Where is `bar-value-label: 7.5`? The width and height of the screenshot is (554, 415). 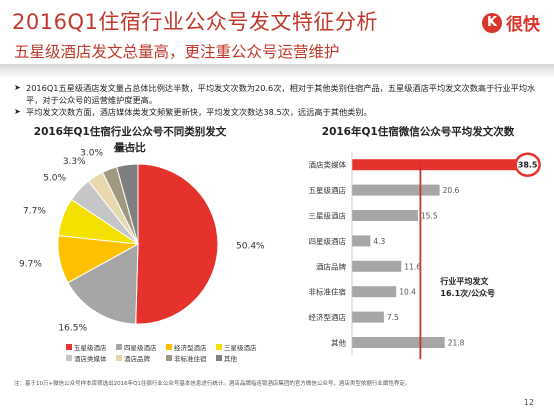
bar-value-label: 7.5 is located at coordinates (393, 317).